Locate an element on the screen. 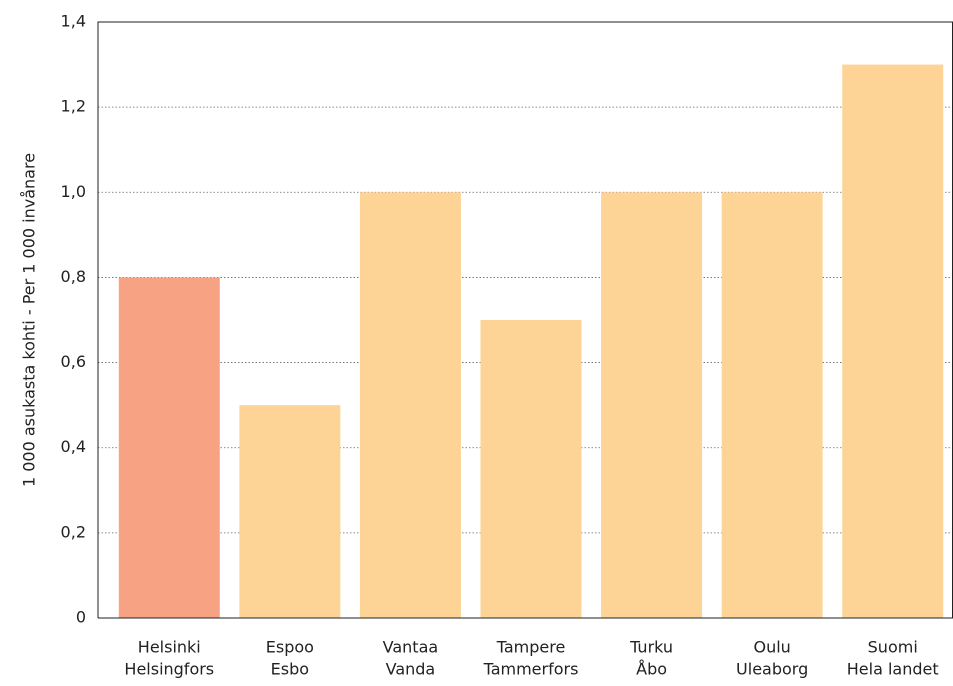  x-tick-label: Vanda is located at coordinates (411, 669).